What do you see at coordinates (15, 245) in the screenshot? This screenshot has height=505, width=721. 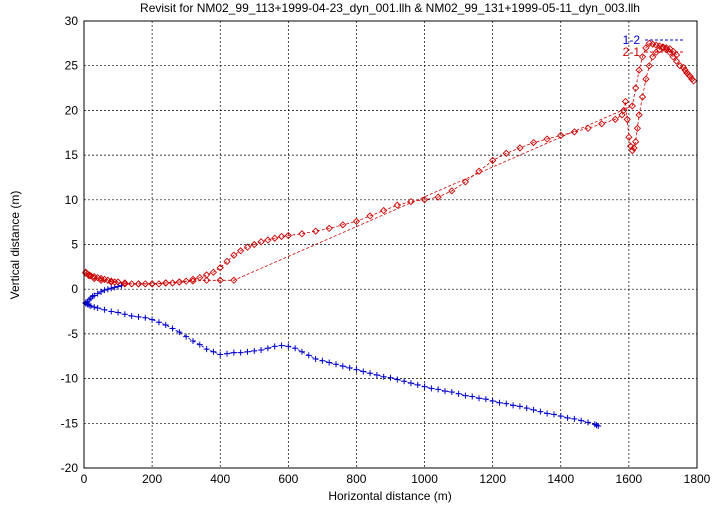 I see `y-axis-label: Vertical distance (m)` at bounding box center [15, 245].